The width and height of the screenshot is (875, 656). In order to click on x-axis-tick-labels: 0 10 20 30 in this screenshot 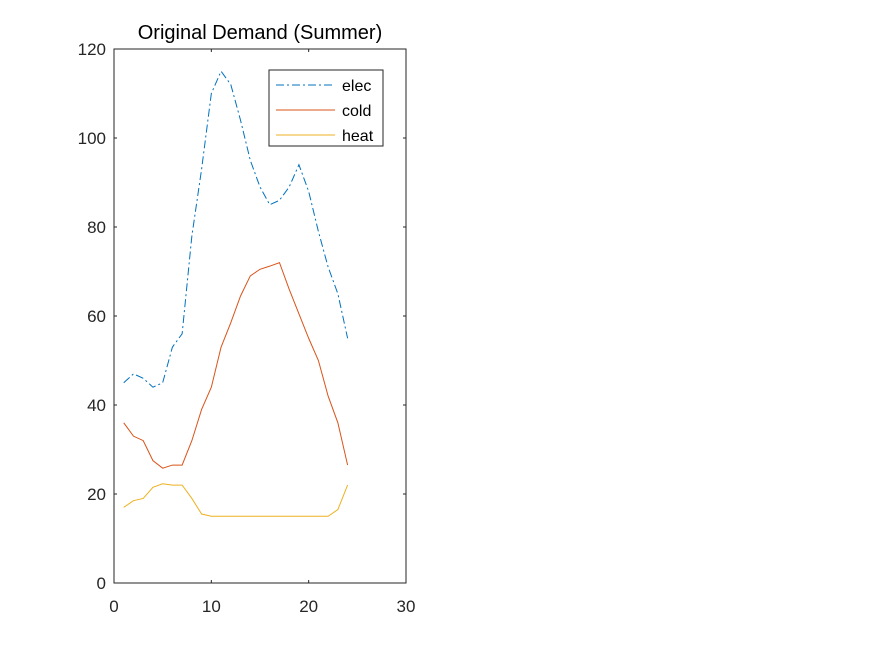, I will do `click(262, 606)`.